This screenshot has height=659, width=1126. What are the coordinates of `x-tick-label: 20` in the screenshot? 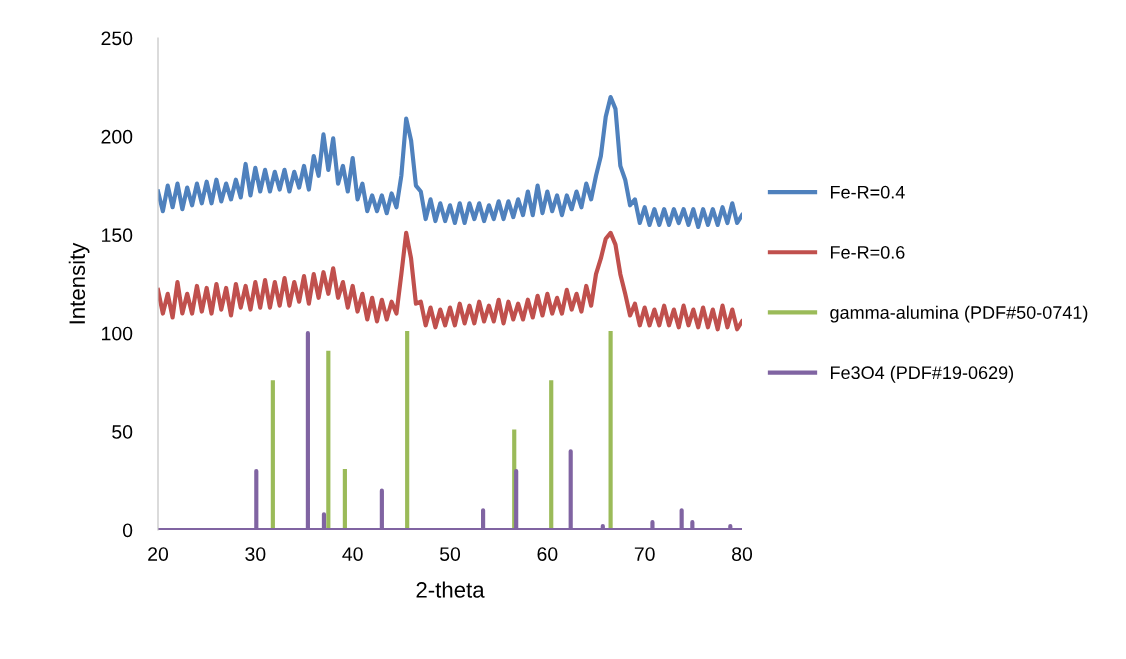 It's located at (158, 554).